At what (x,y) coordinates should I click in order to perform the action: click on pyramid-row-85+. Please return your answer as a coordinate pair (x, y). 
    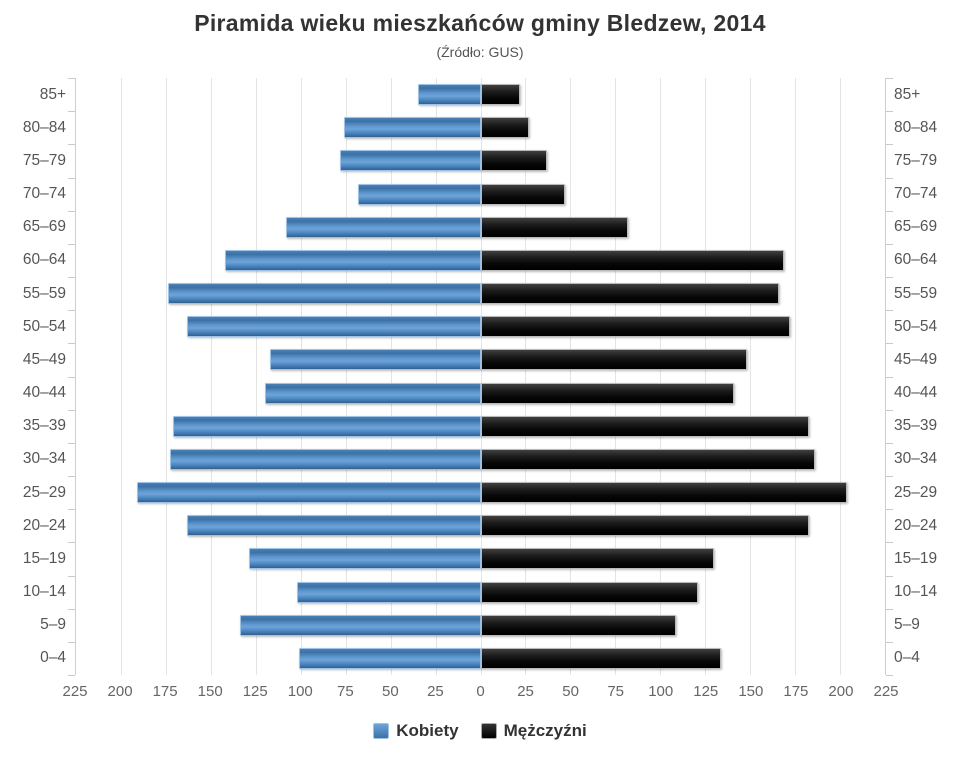
    Looking at the image, I should click on (480, 94).